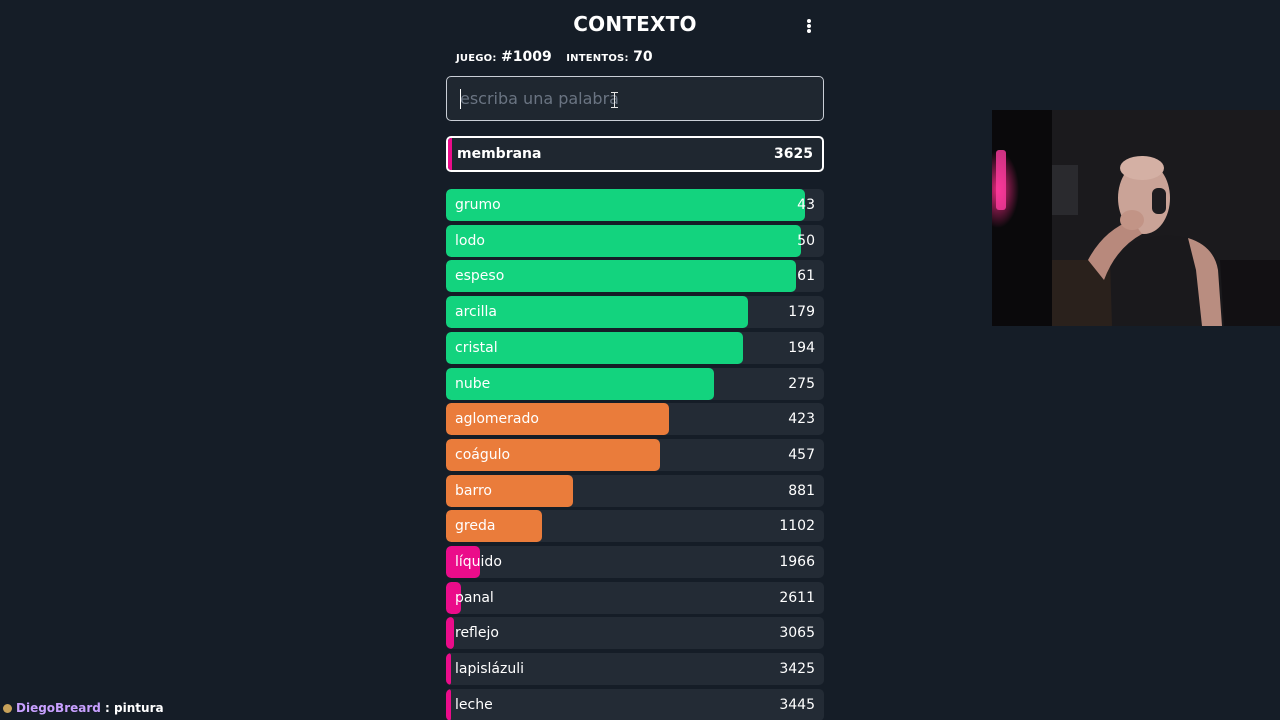 This screenshot has width=1280, height=720. What do you see at coordinates (497, 419) in the screenshot?
I see `guess-word: aglomerado` at bounding box center [497, 419].